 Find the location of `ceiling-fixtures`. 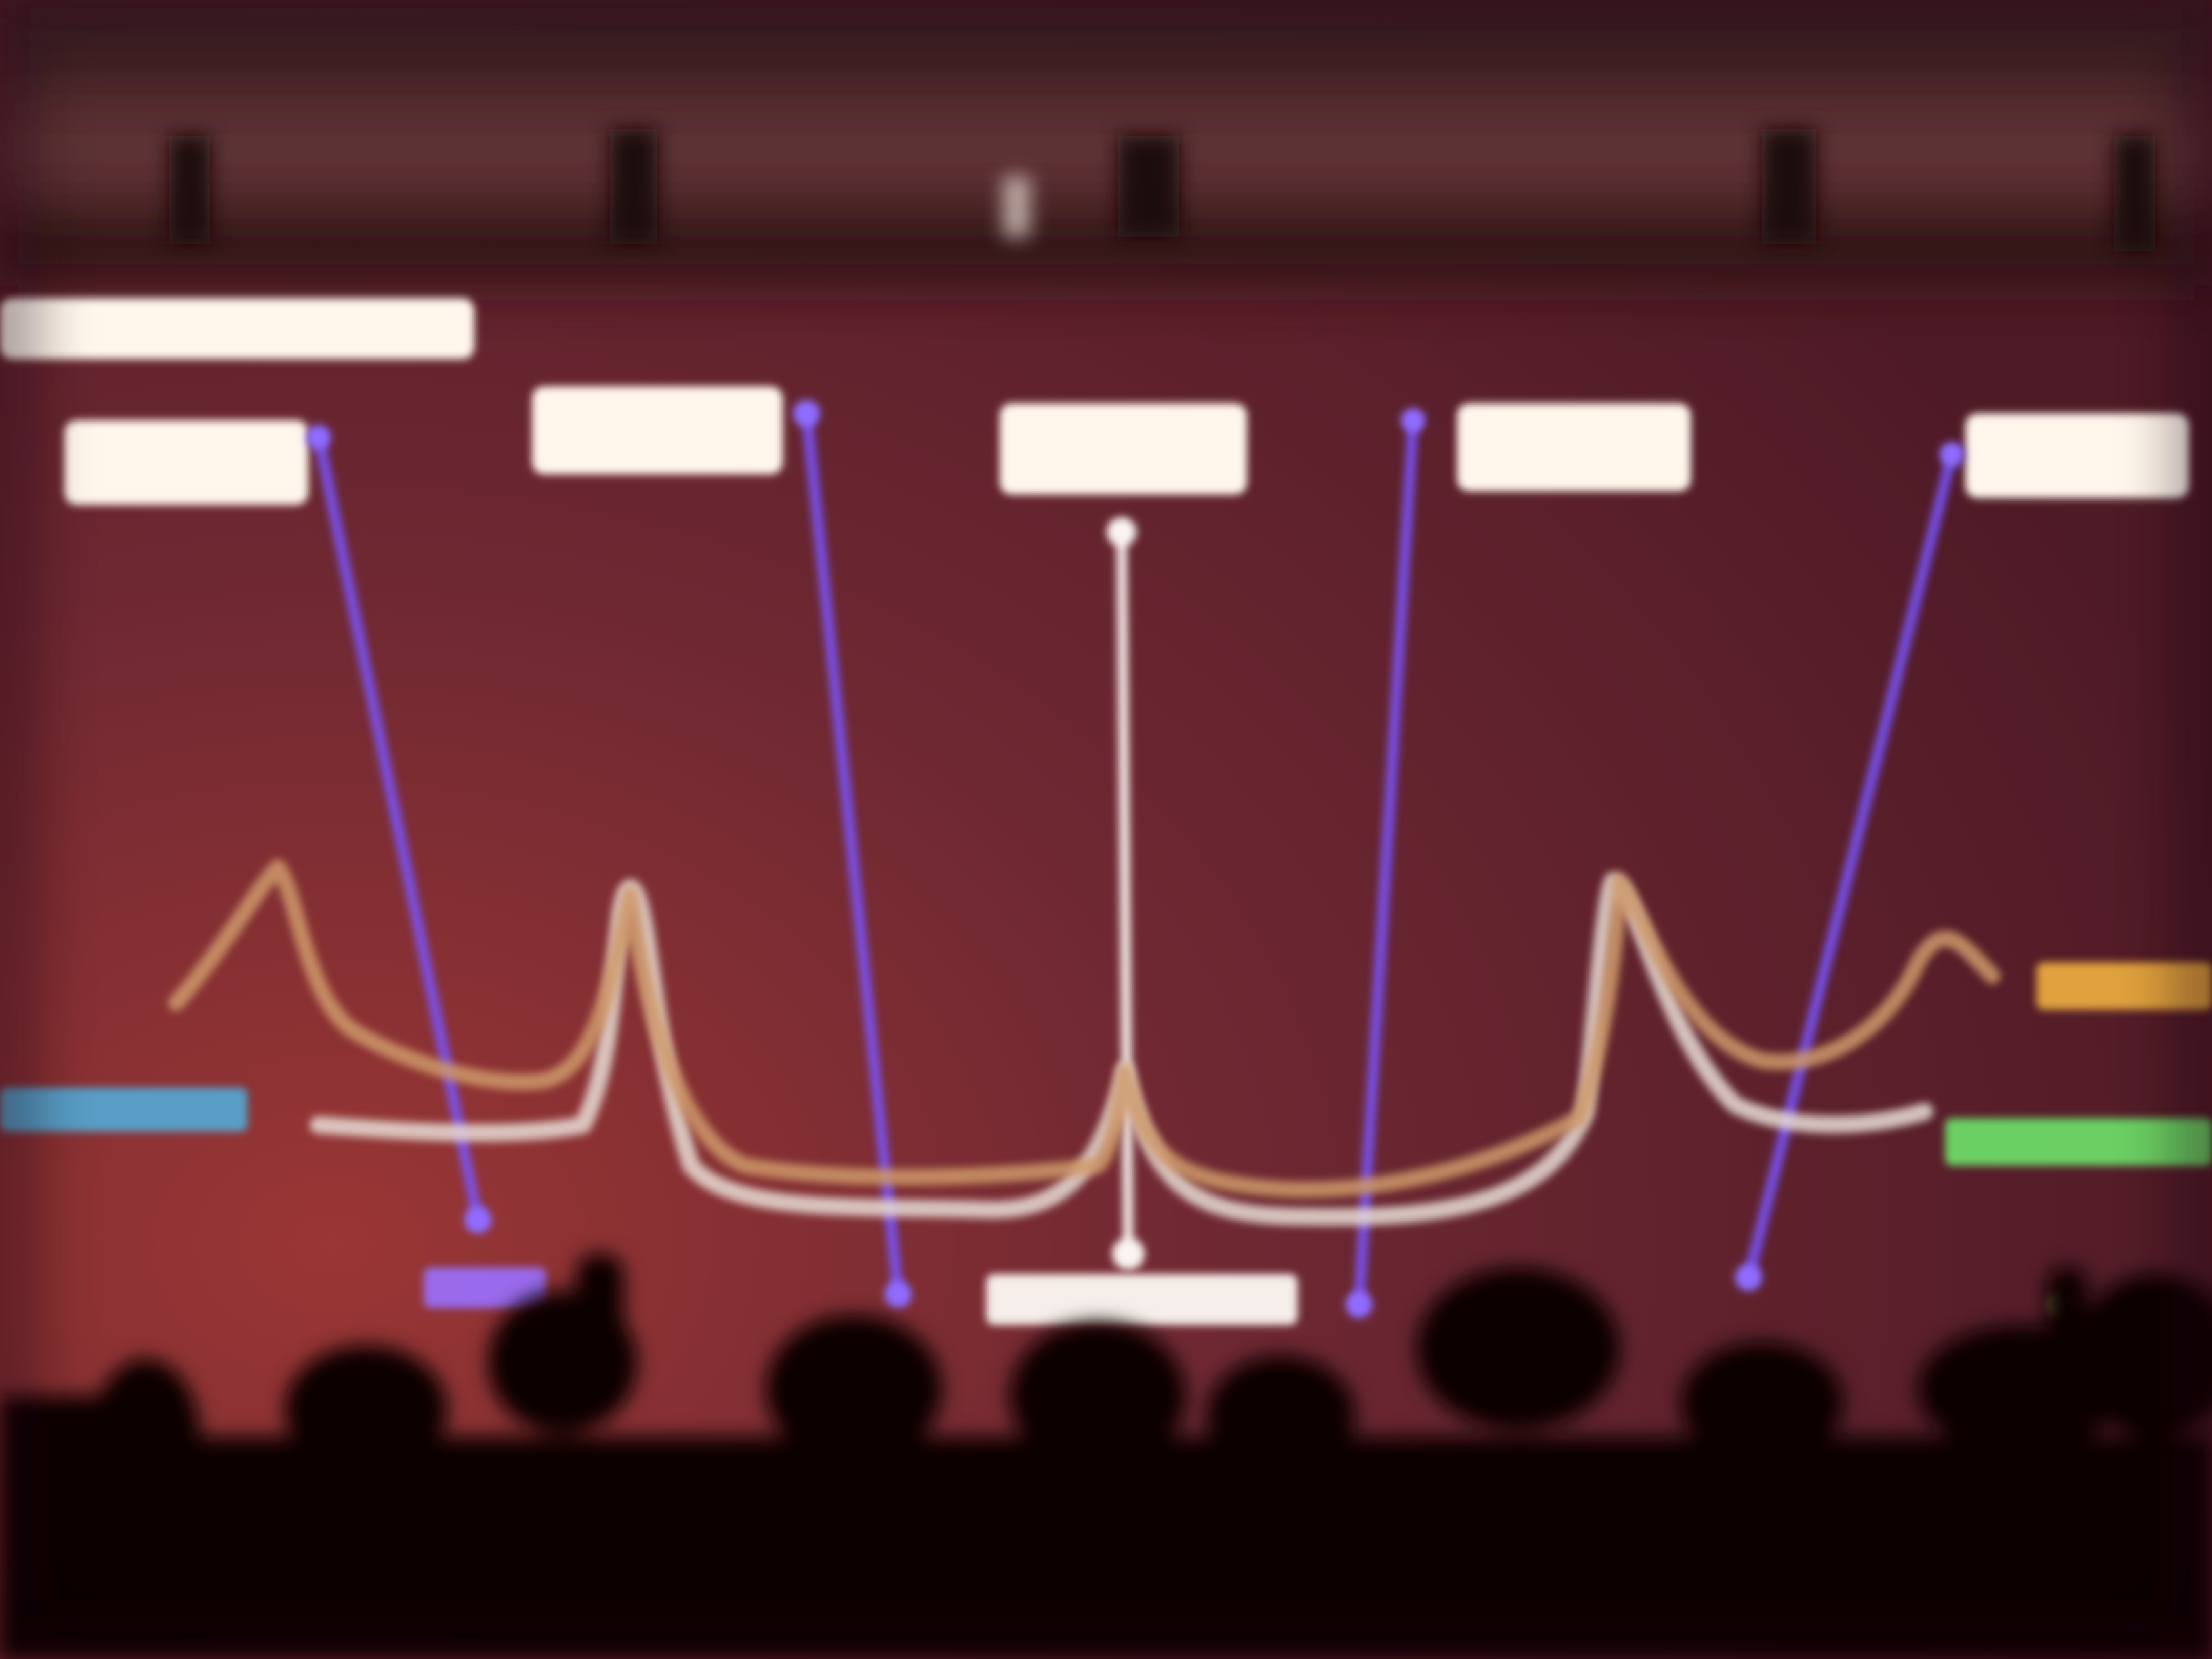

ceiling-fixtures is located at coordinates (1162, 190).